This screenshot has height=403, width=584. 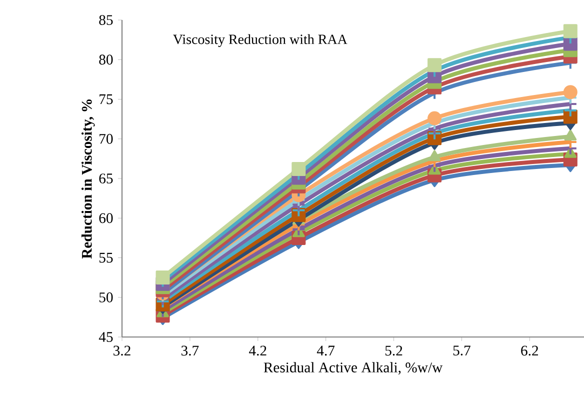 I want to click on y-tick-label: 70, so click(x=106, y=139).